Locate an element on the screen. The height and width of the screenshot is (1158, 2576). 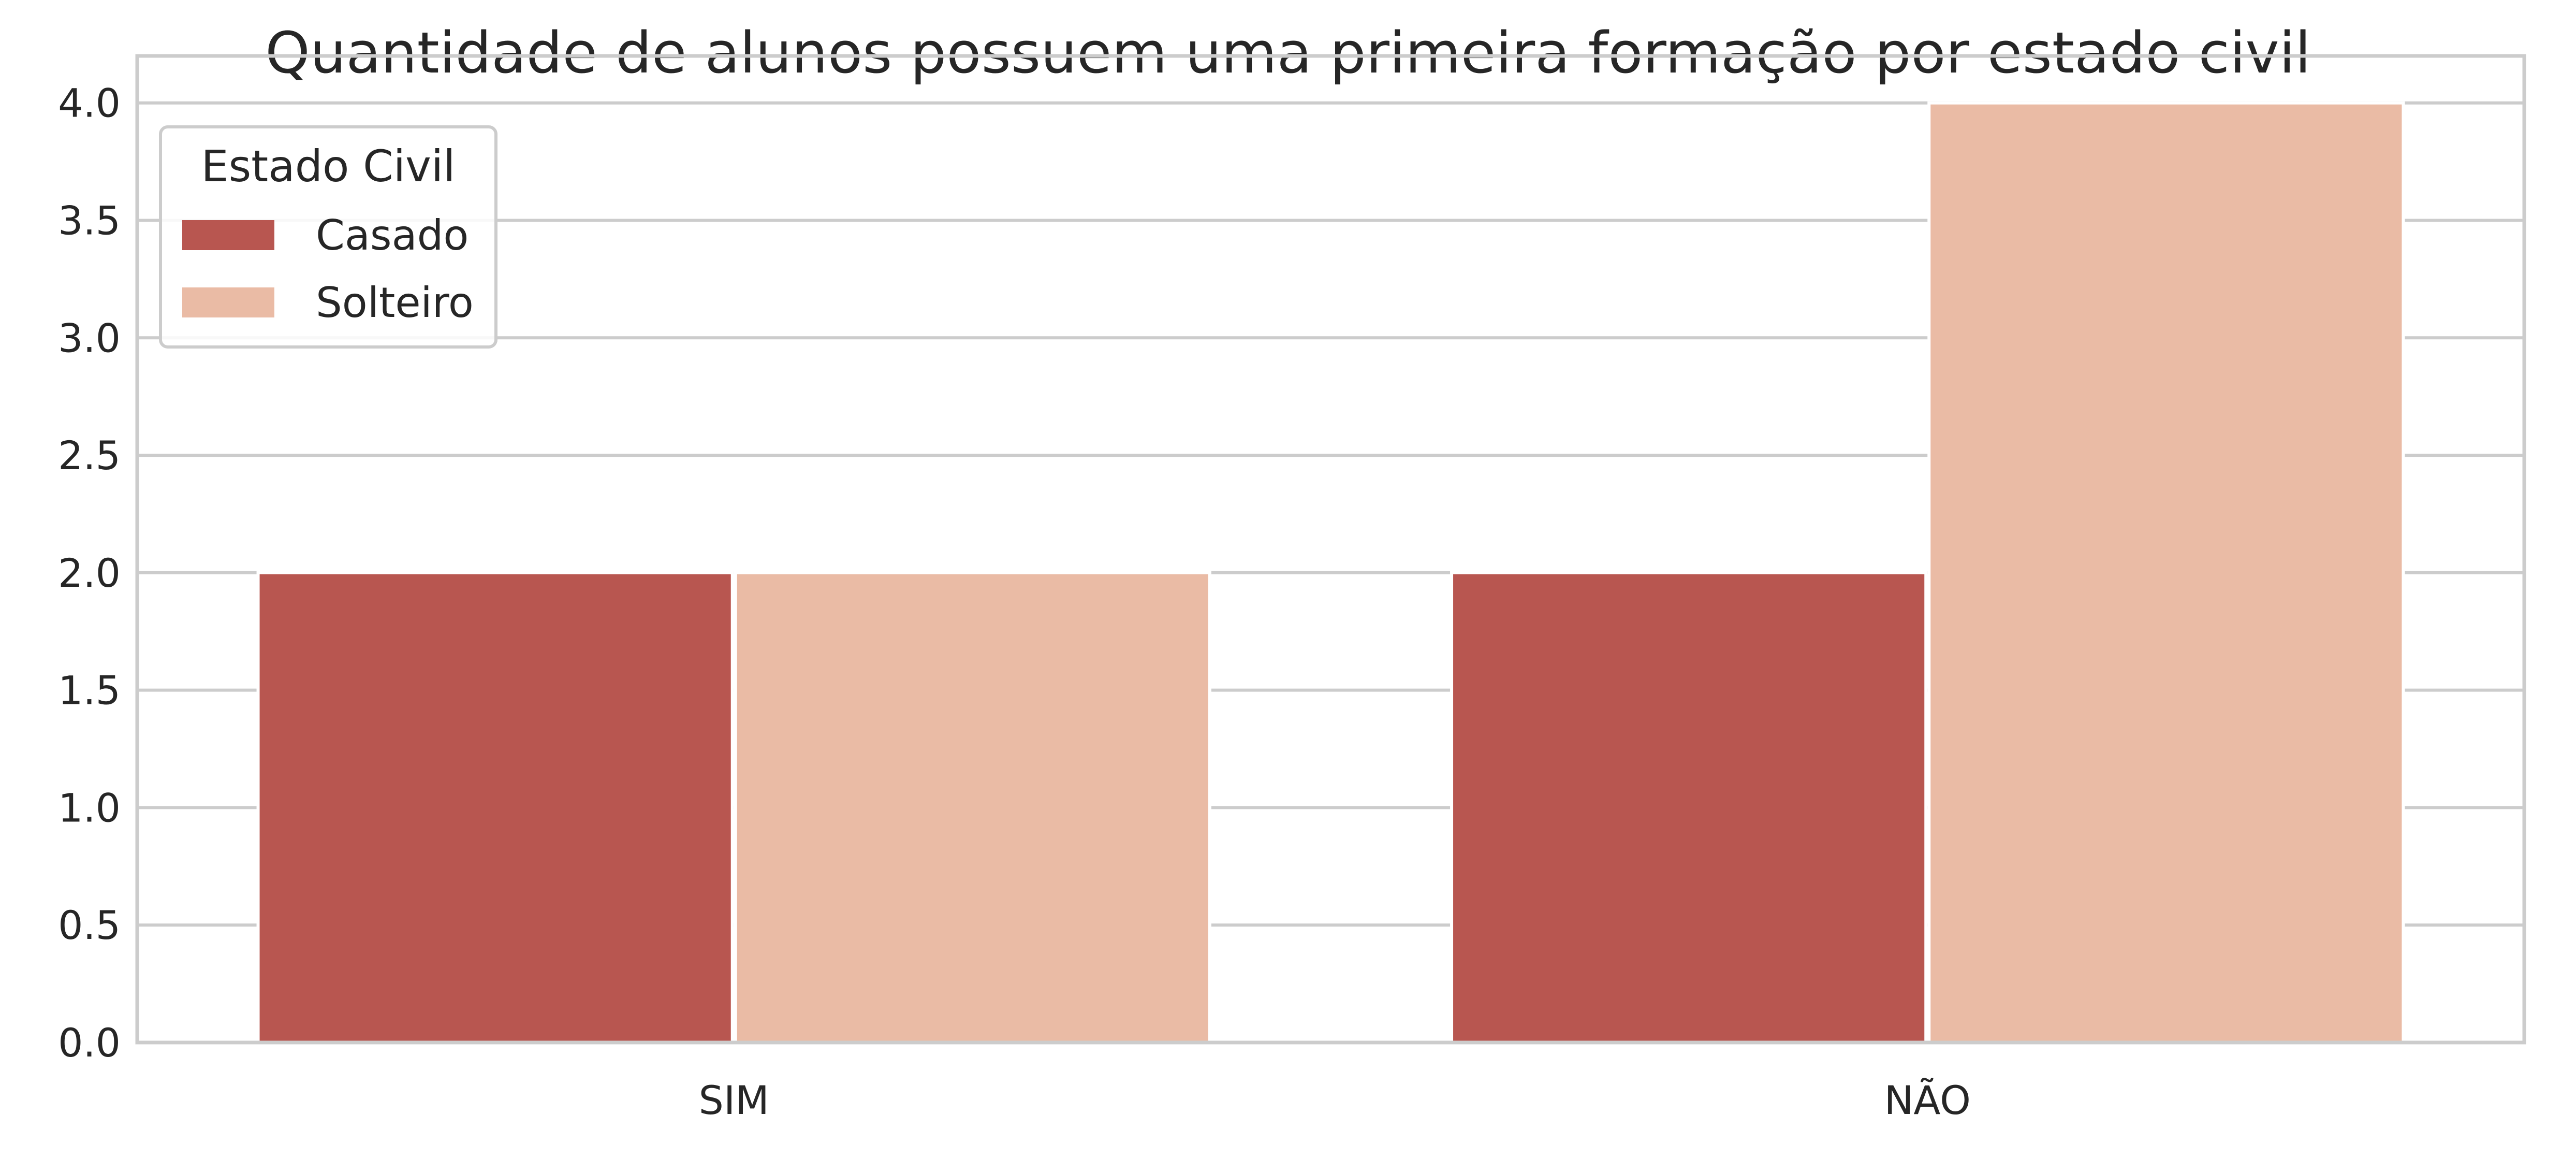
y-tick-label: 2.5 is located at coordinates (89, 455).